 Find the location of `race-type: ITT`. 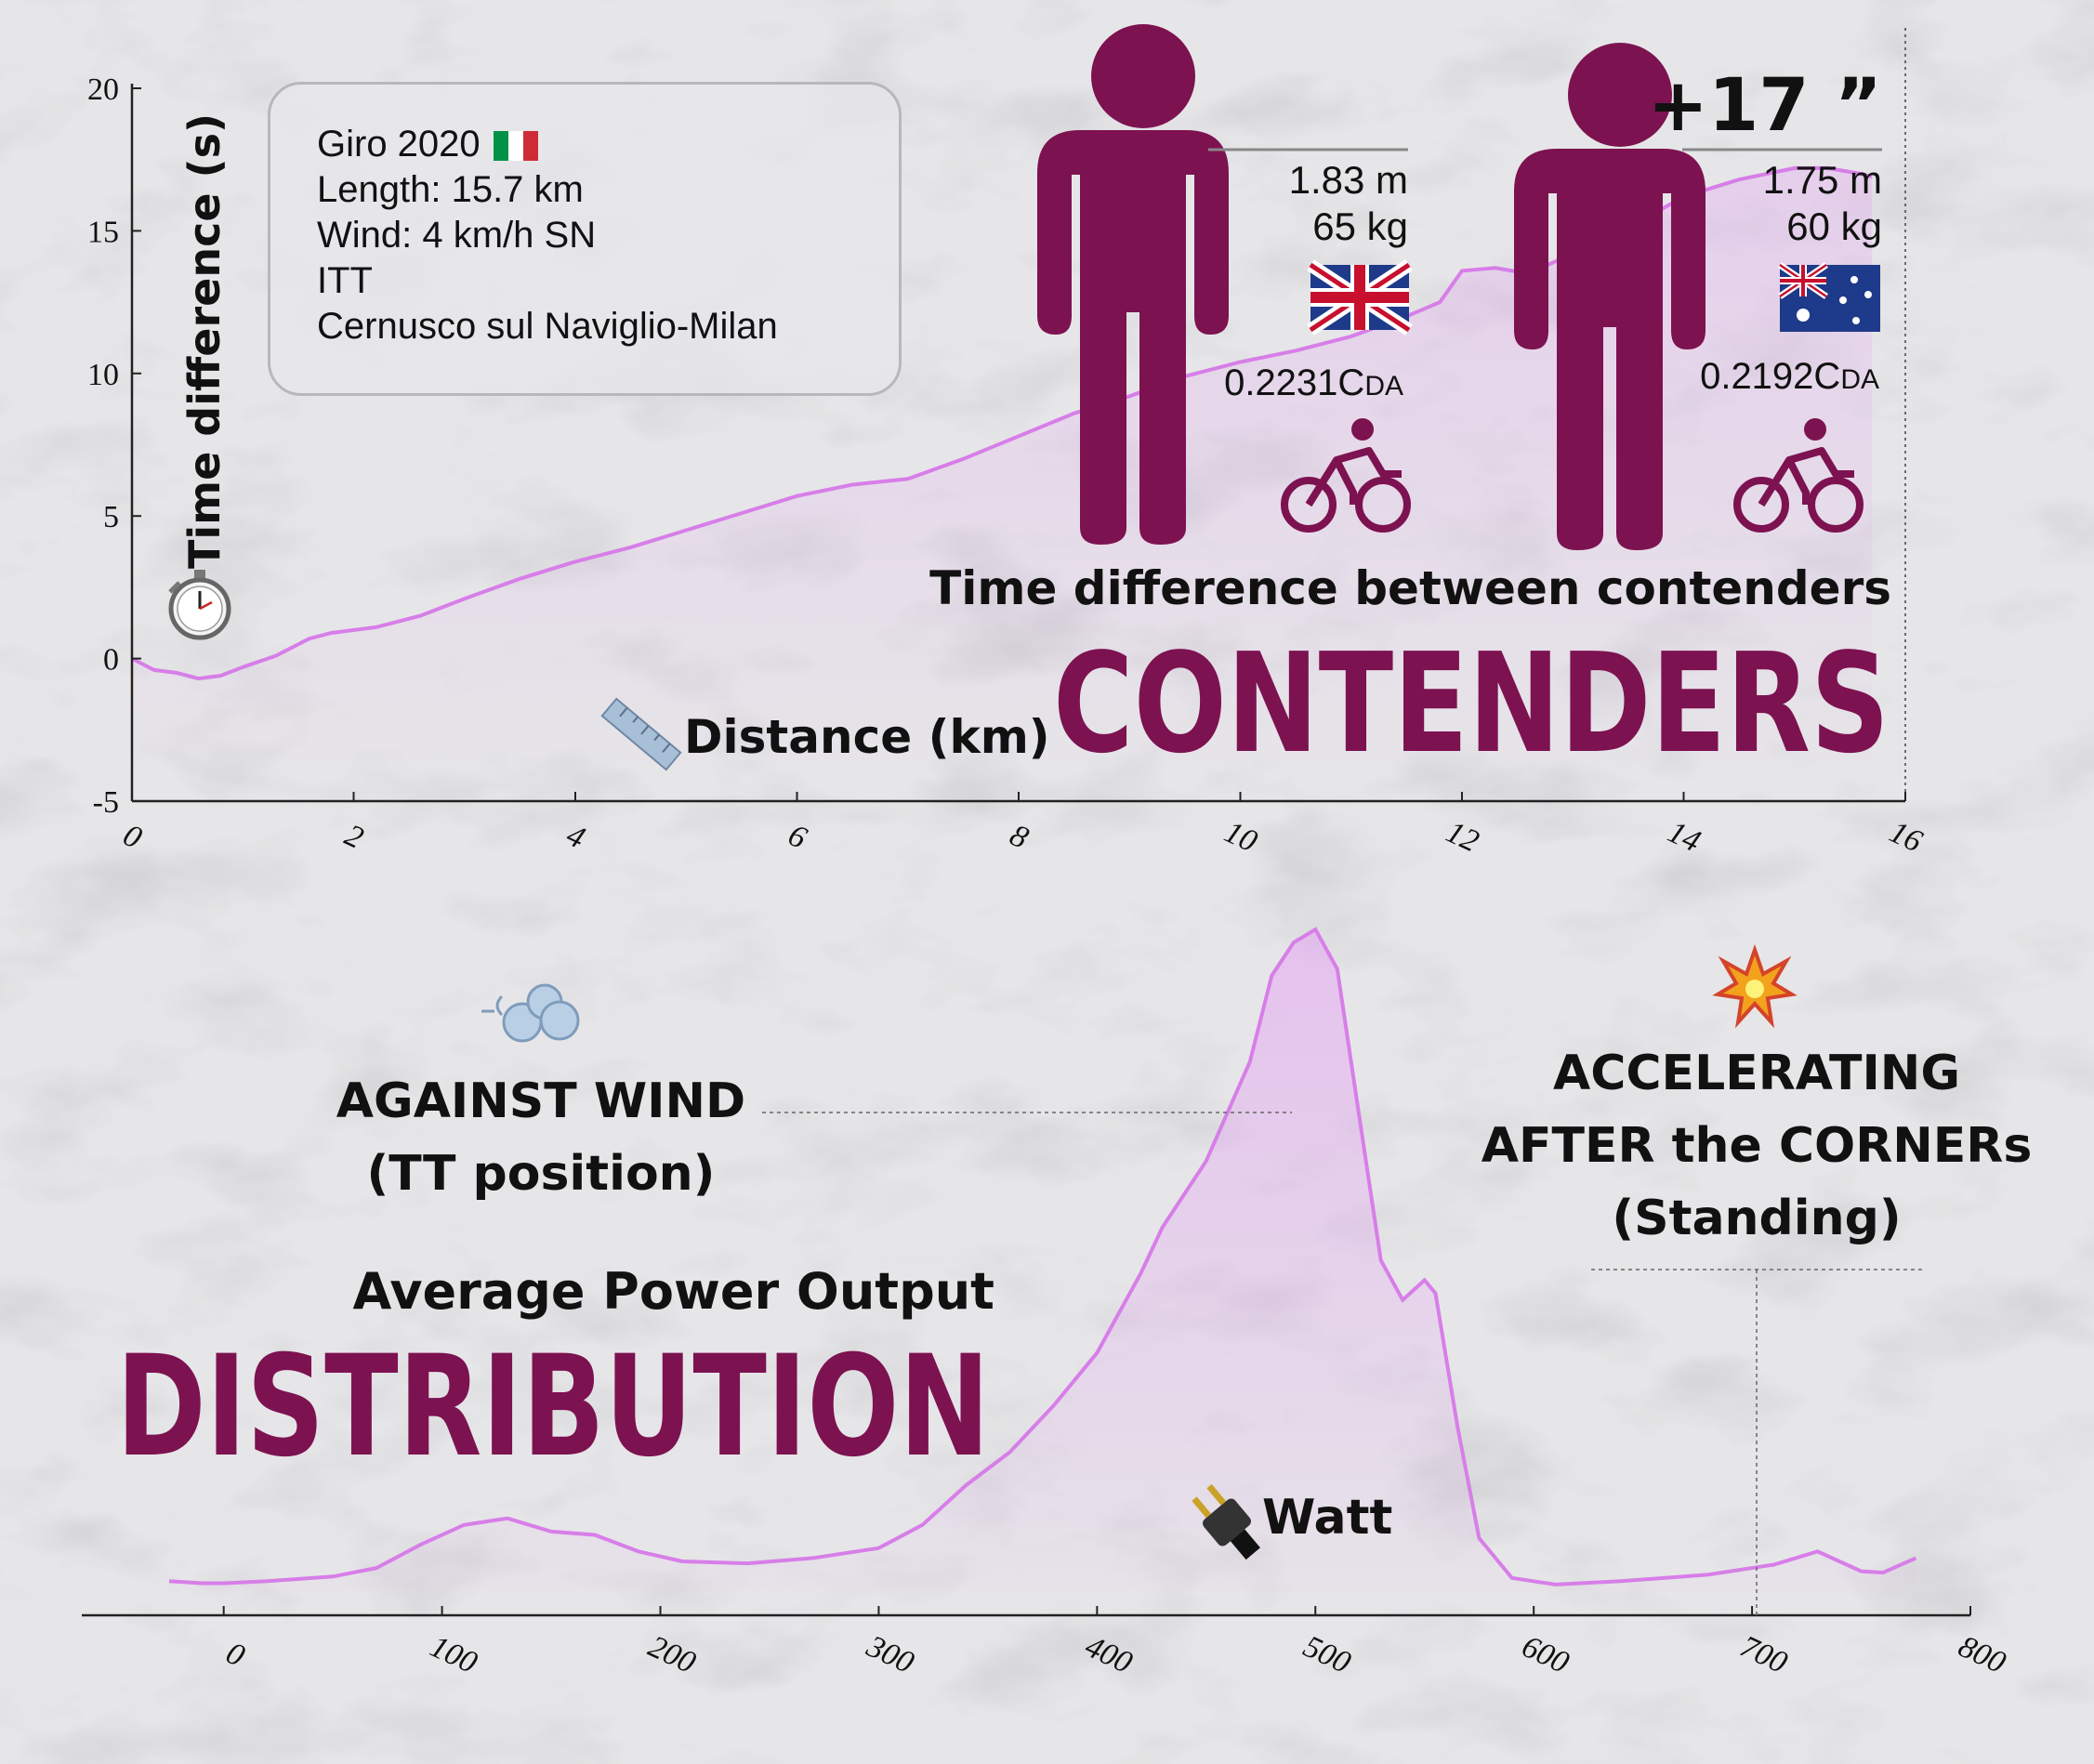

race-type: ITT is located at coordinates (345, 280).